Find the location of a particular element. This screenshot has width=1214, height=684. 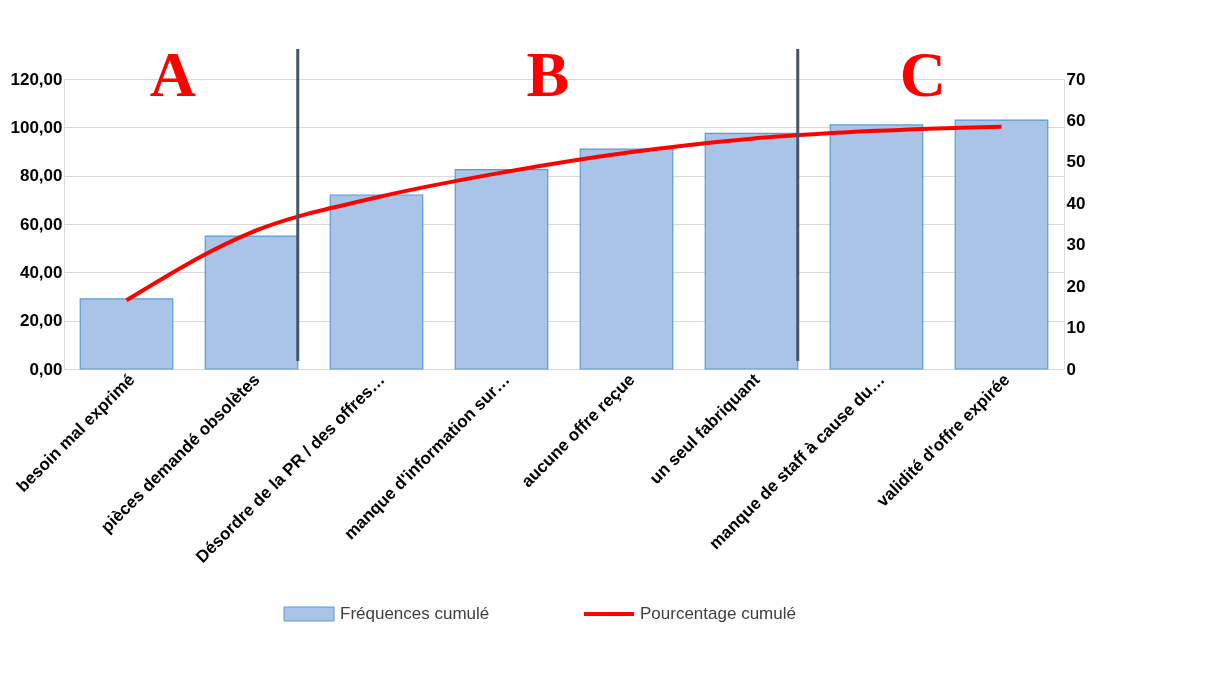

y-tick-label: 20,00 is located at coordinates (41, 321).